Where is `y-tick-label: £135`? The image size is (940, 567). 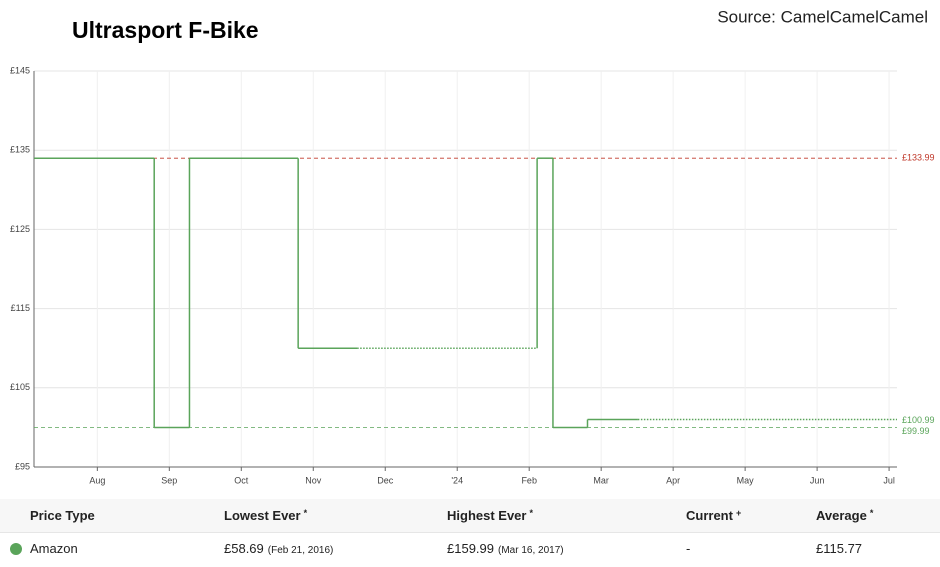
y-tick-label: £135 is located at coordinates (20, 150).